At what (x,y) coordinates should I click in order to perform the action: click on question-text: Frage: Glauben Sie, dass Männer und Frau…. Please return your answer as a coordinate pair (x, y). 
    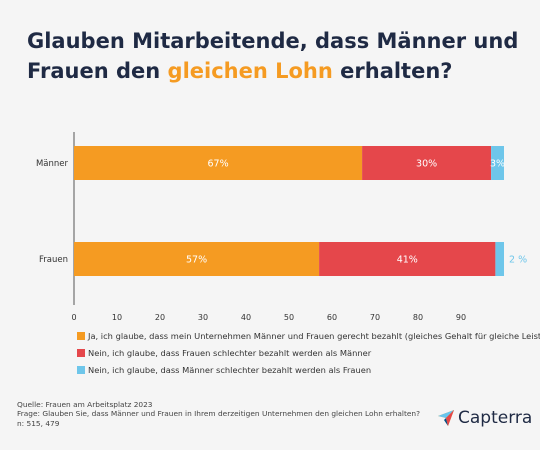
    Looking at the image, I should click on (219, 414).